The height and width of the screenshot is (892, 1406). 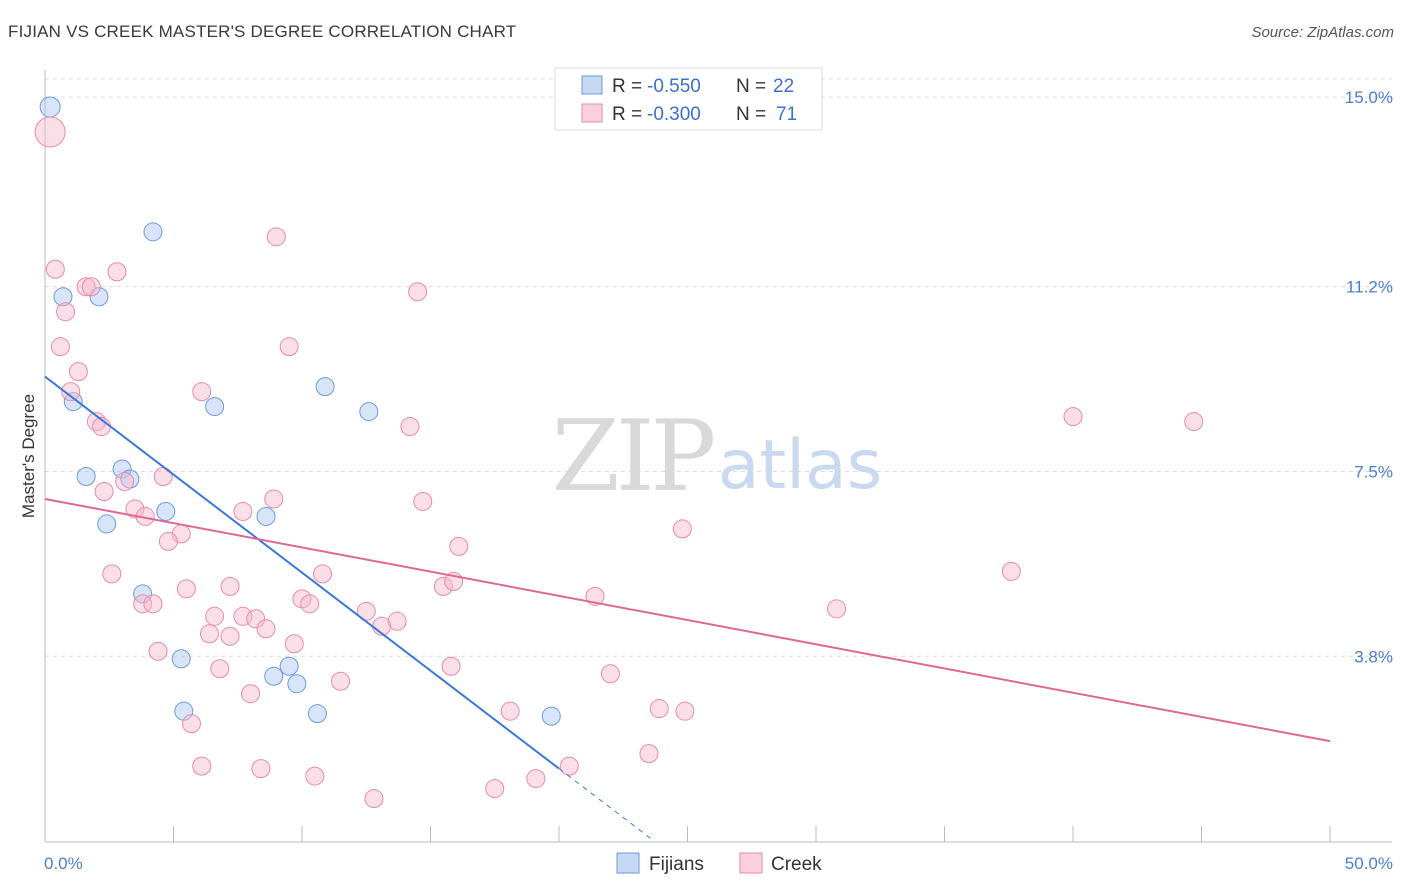 What do you see at coordinates (674, 114) in the screenshot?
I see `legend-r-value-creek: -0.300` at bounding box center [674, 114].